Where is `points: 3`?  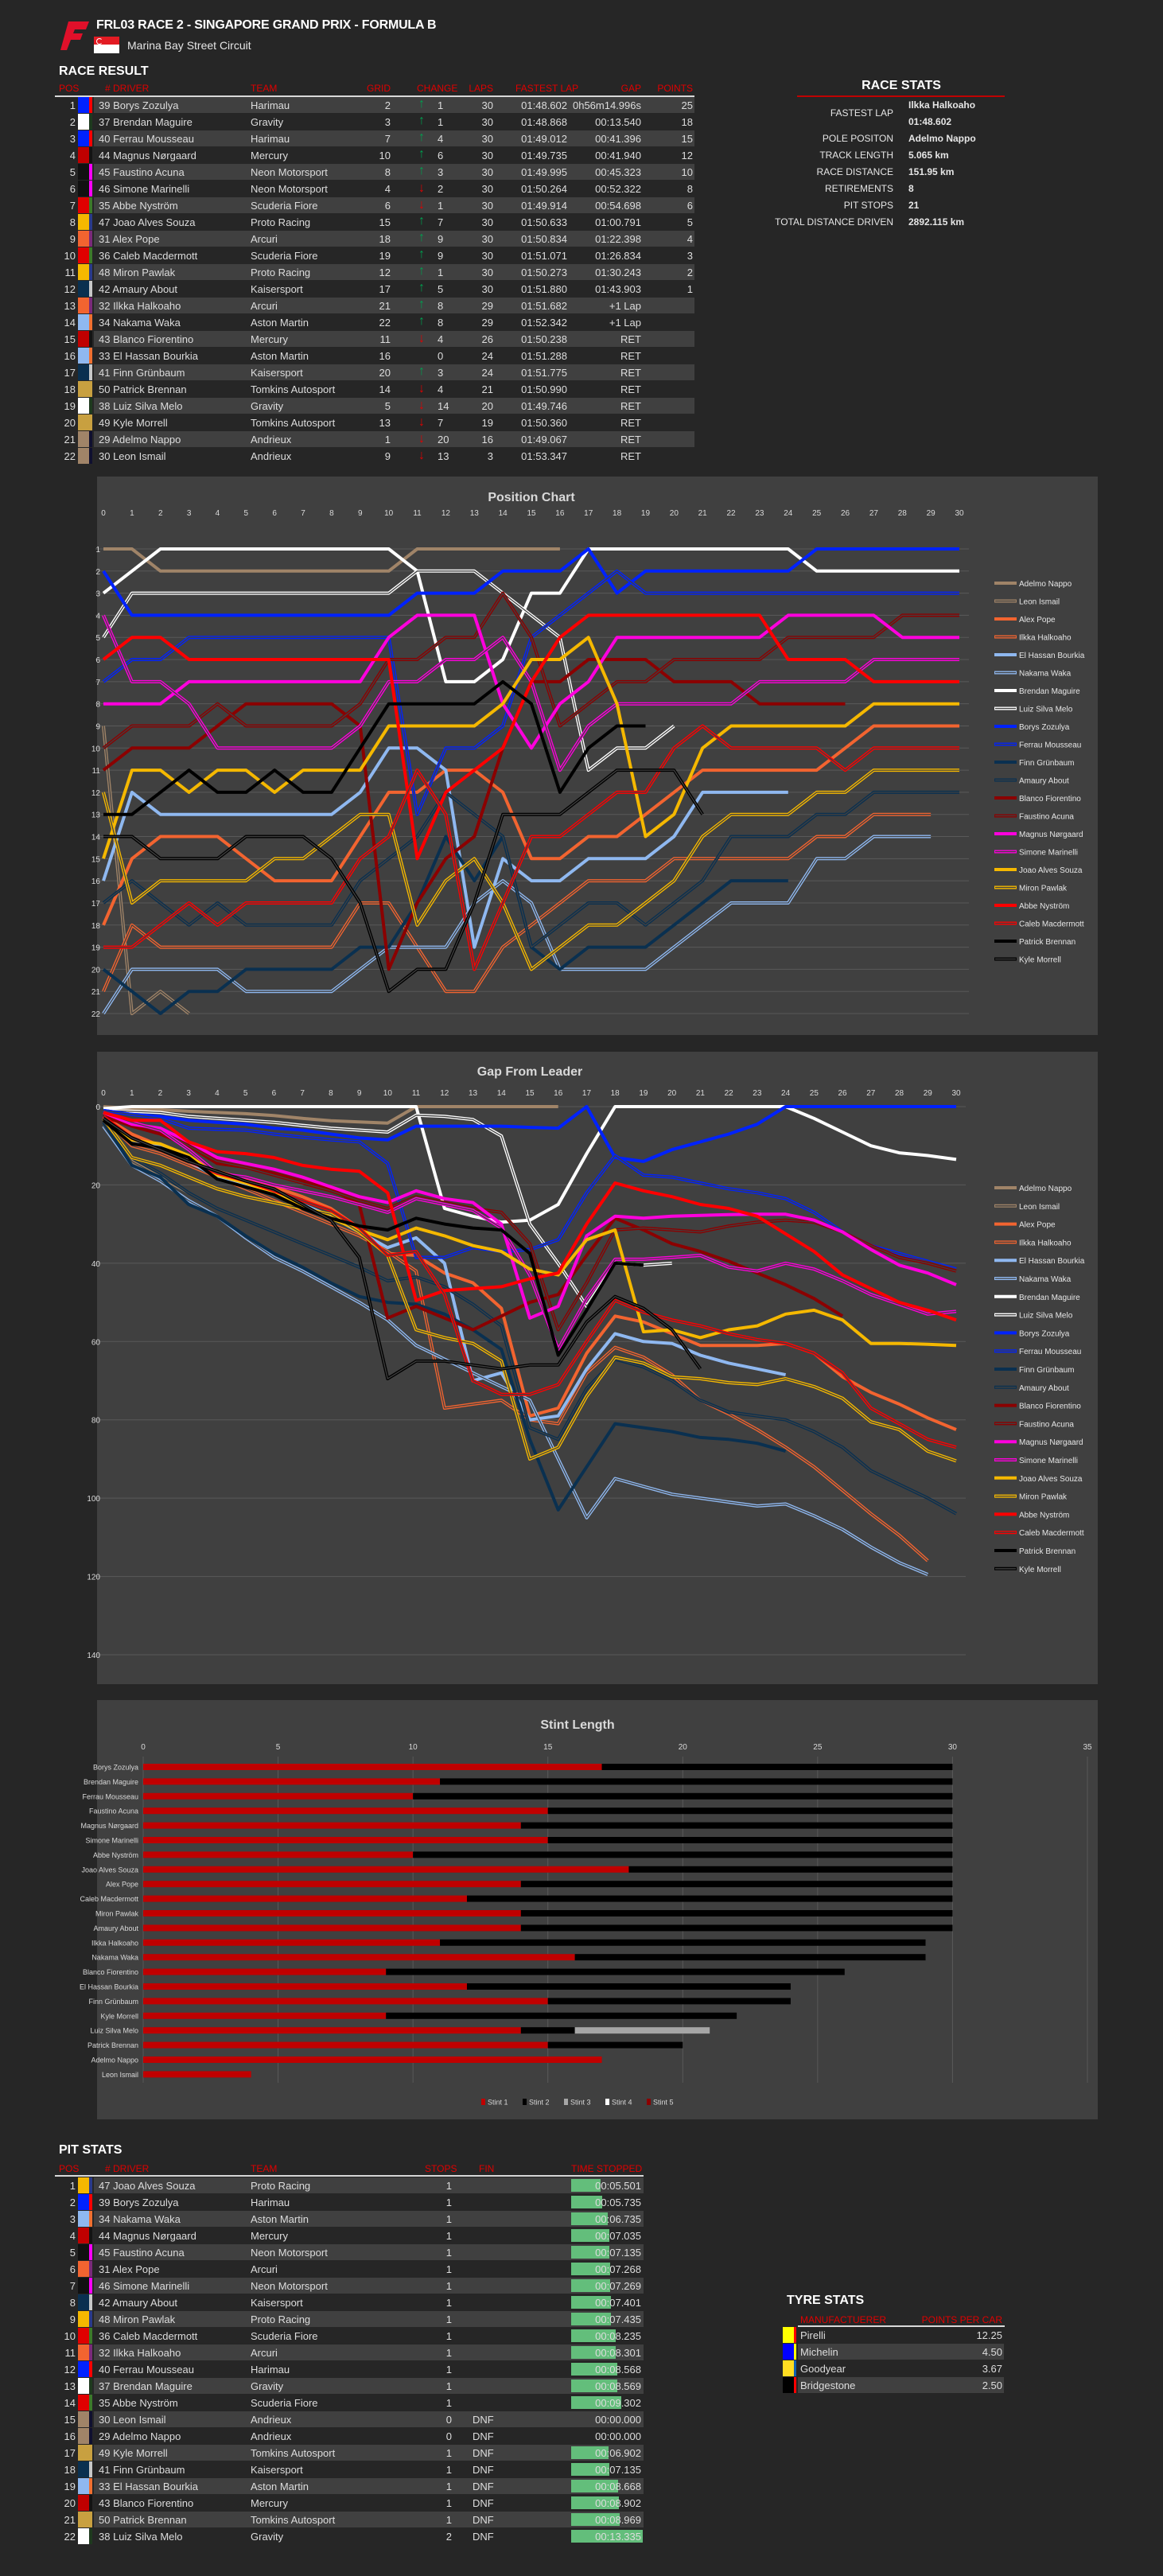
points: 3 is located at coordinates (690, 256).